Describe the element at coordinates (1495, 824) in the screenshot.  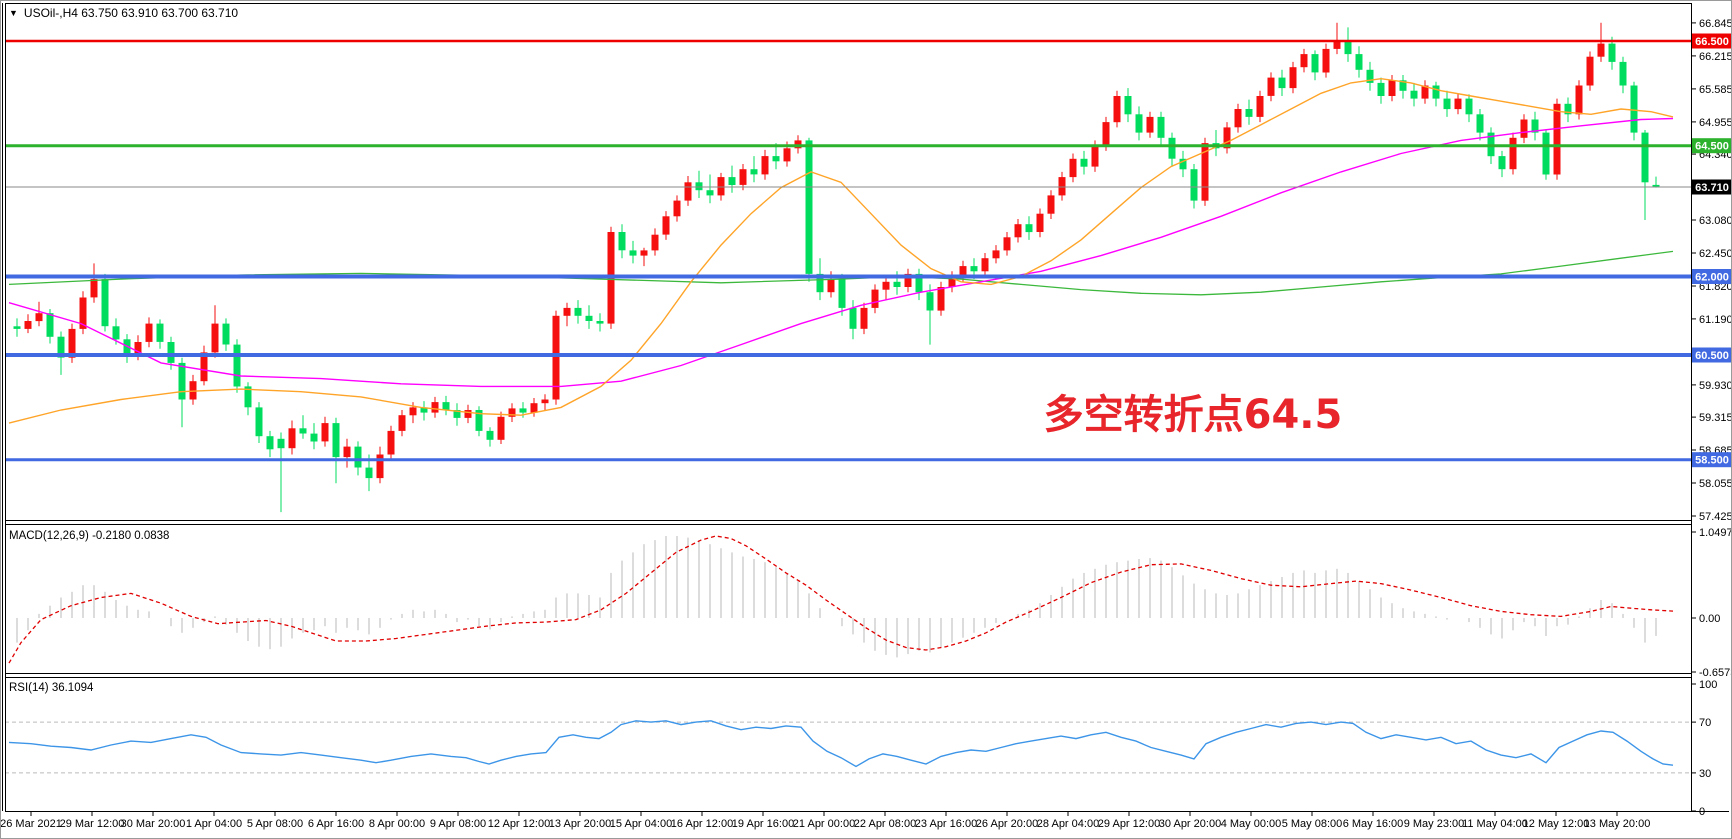
I see `svg-text: 11 May 04:00` at that location.